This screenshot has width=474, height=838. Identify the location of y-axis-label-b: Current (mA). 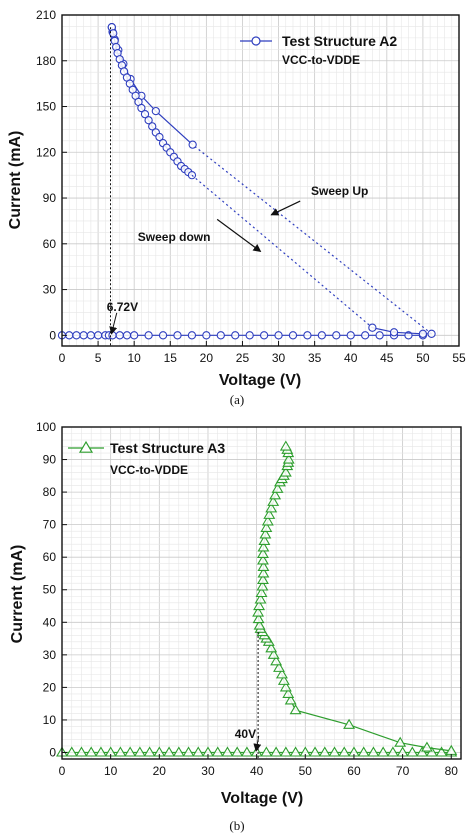
(17, 594).